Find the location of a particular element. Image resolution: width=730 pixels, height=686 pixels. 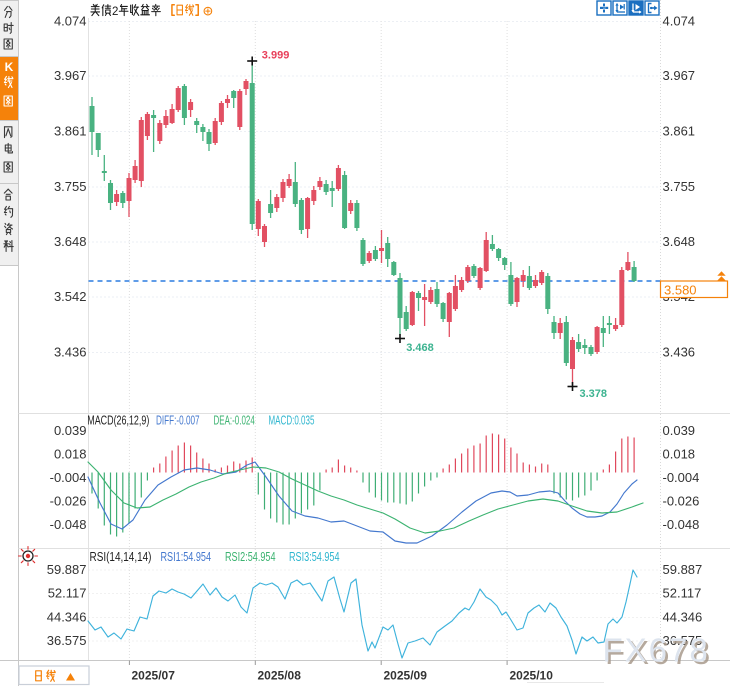

svg-text: DEA:-0.024 is located at coordinates (234, 421).